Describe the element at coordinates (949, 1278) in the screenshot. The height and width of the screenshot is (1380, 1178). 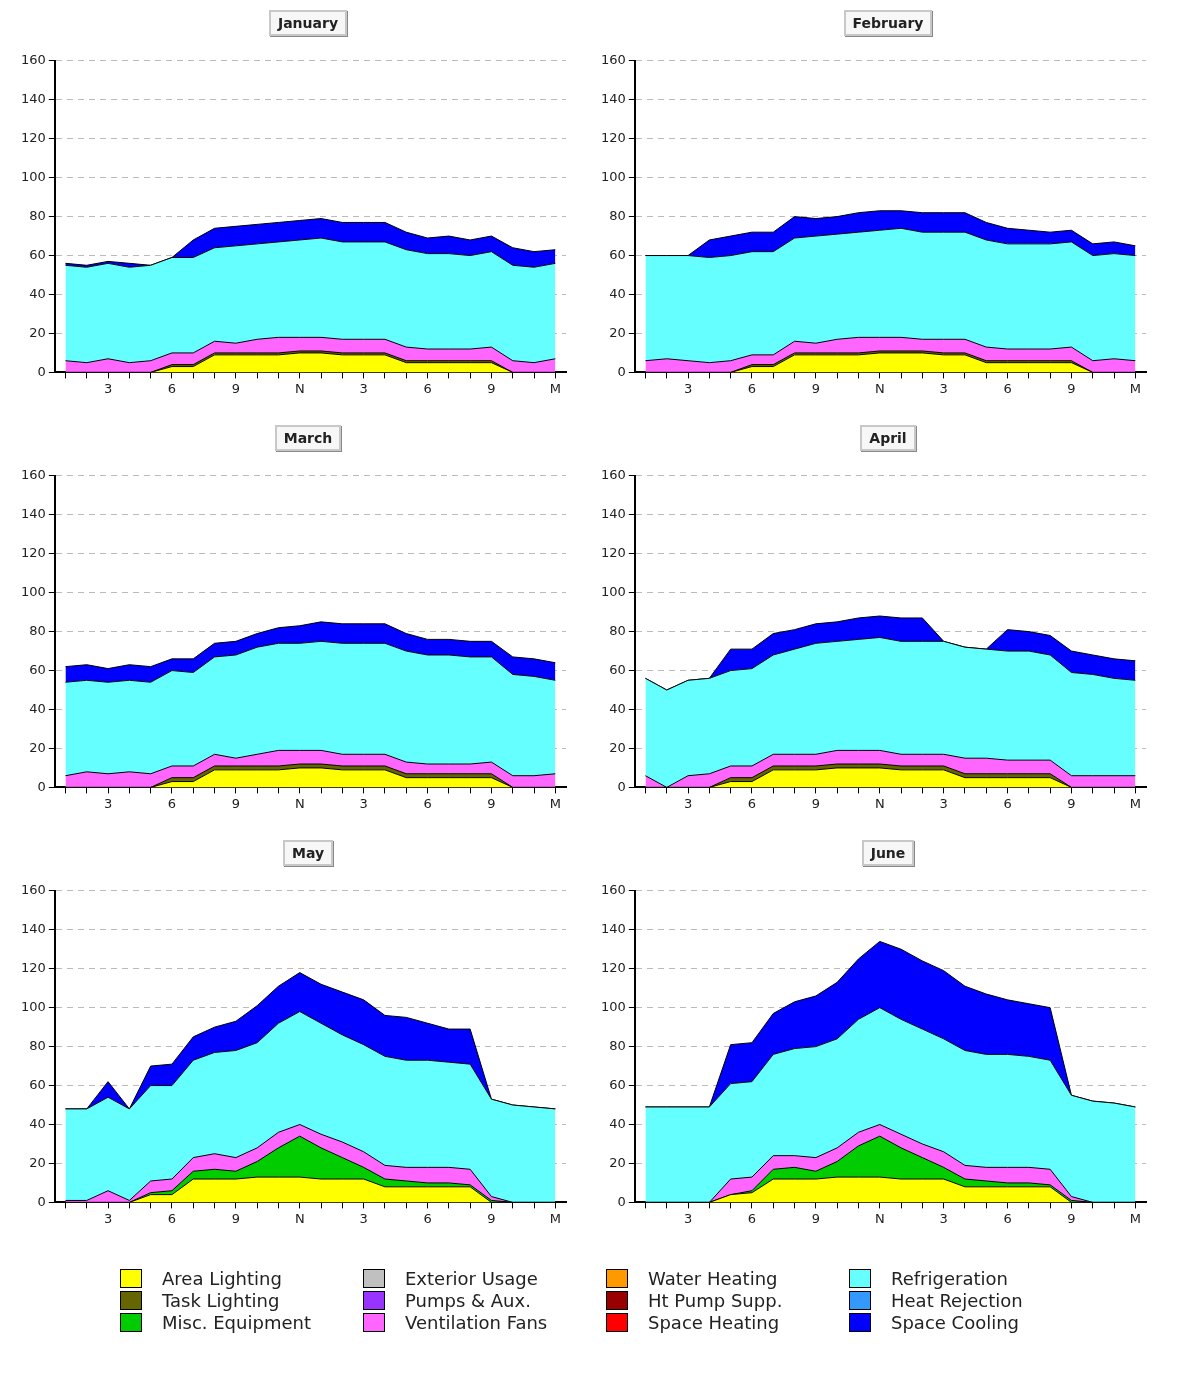
I see `legend-label: Refrigeration` at that location.